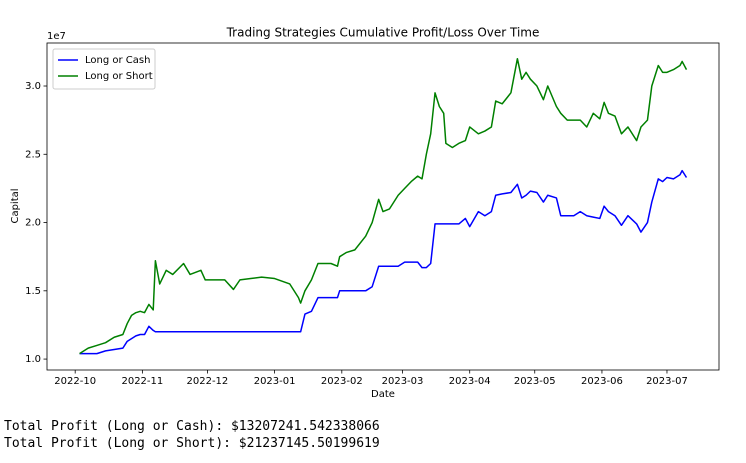 The image size is (746, 463). What do you see at coordinates (33, 291) in the screenshot?
I see `y-tick-label: 1.5` at bounding box center [33, 291].